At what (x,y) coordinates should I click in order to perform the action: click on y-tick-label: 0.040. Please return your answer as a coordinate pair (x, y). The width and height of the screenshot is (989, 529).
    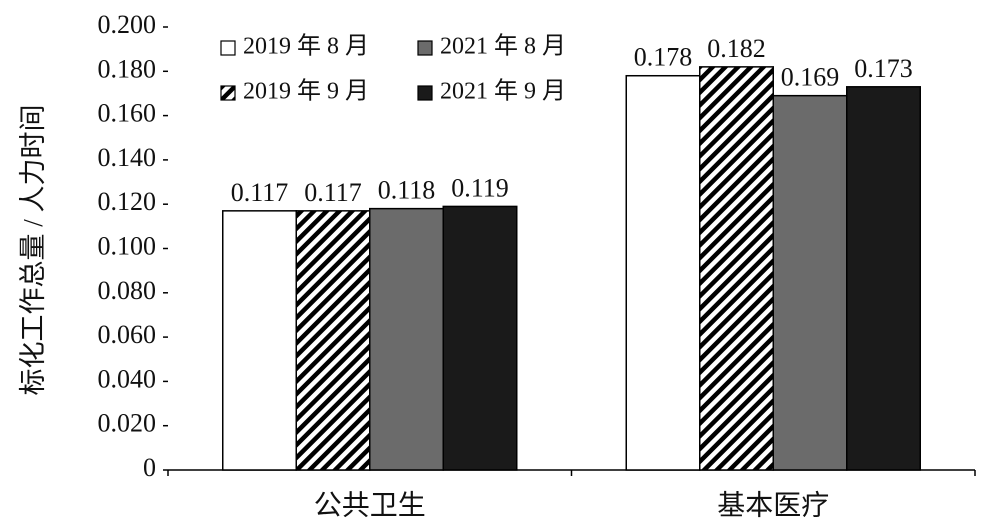
    Looking at the image, I should click on (127, 378).